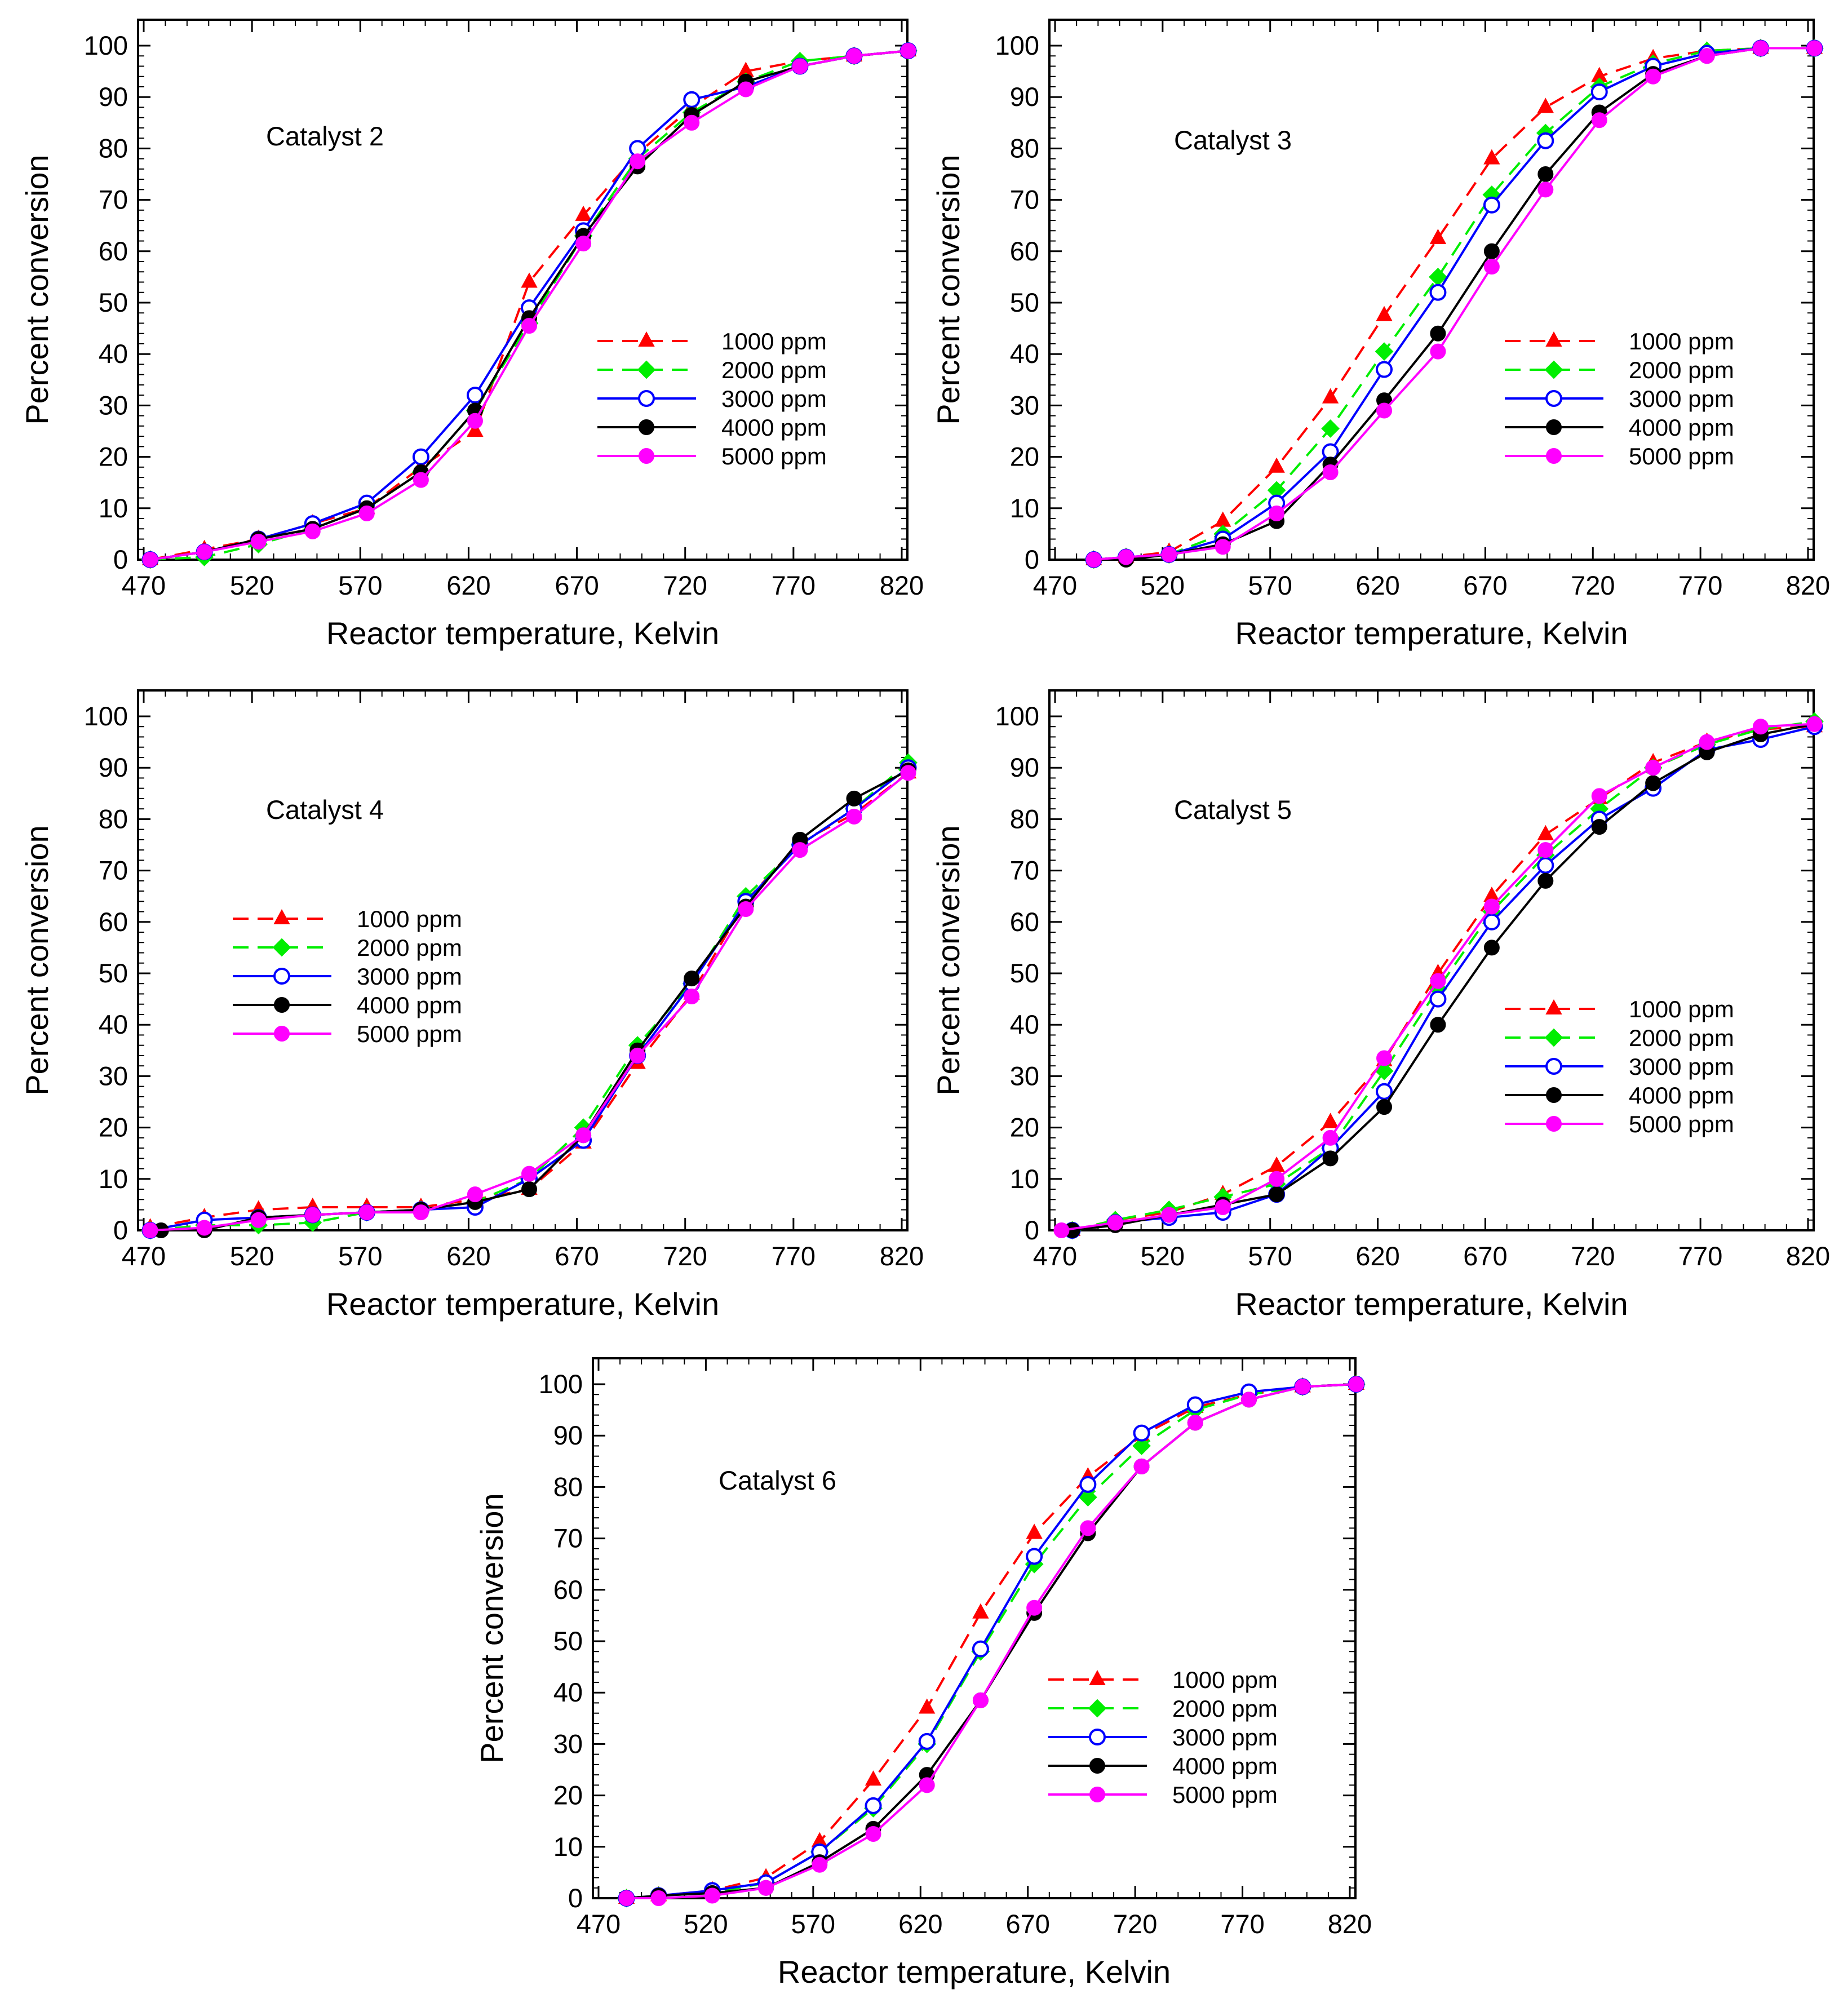 Image resolution: width=1839 pixels, height=2016 pixels. Describe the element at coordinates (325, 810) in the screenshot. I see `panel-title: Catalyst 4` at that location.